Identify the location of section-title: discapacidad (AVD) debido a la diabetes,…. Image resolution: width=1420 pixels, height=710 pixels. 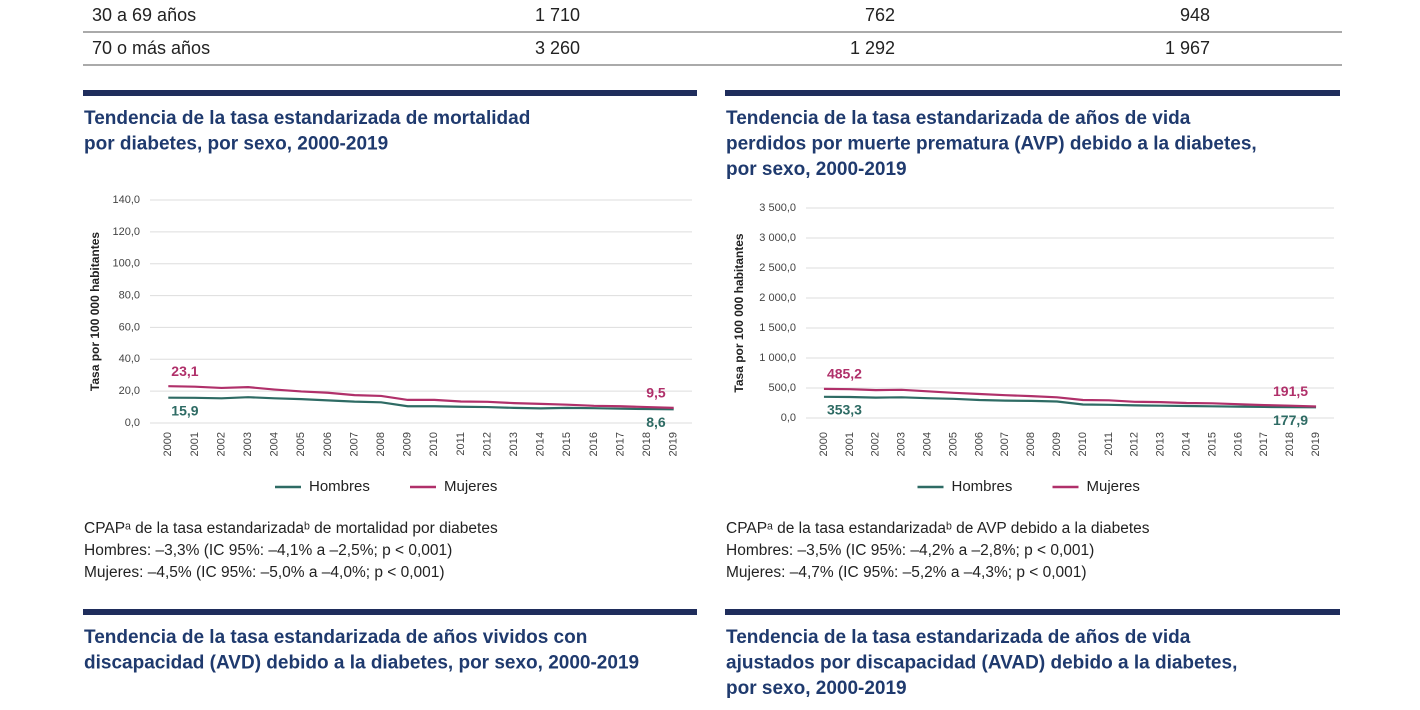
(361, 663).